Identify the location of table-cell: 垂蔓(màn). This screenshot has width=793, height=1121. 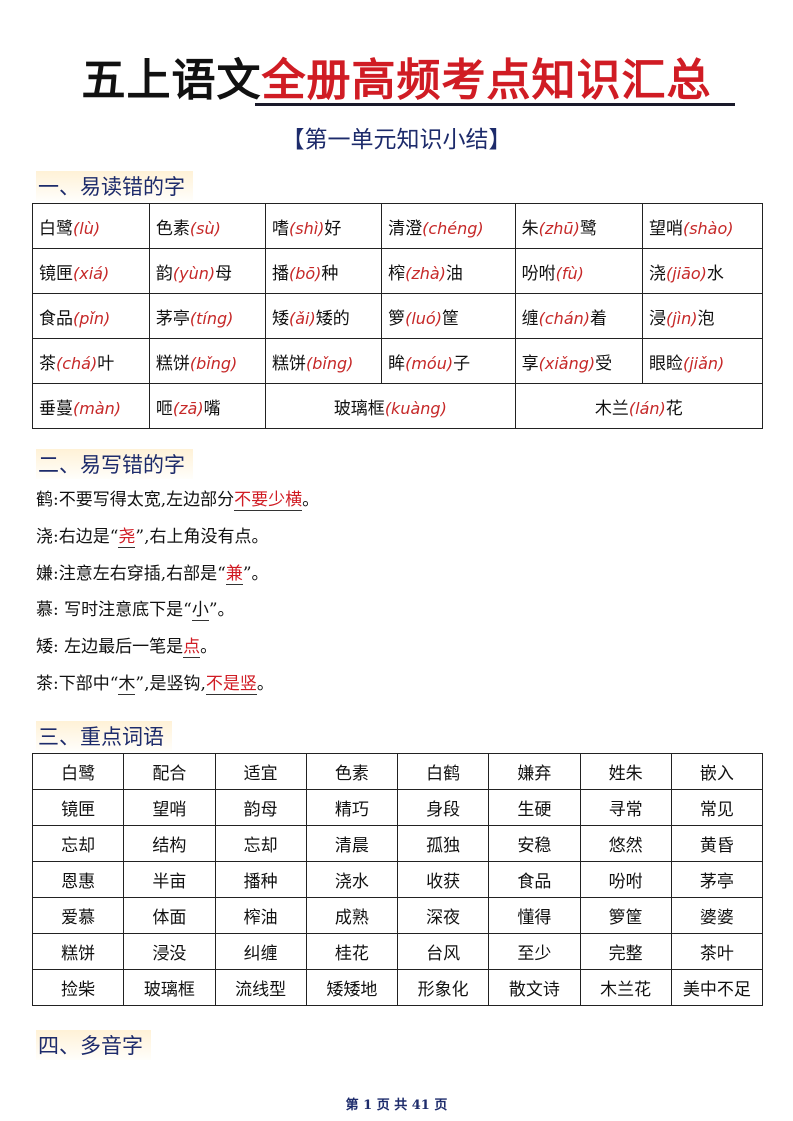
(91, 406).